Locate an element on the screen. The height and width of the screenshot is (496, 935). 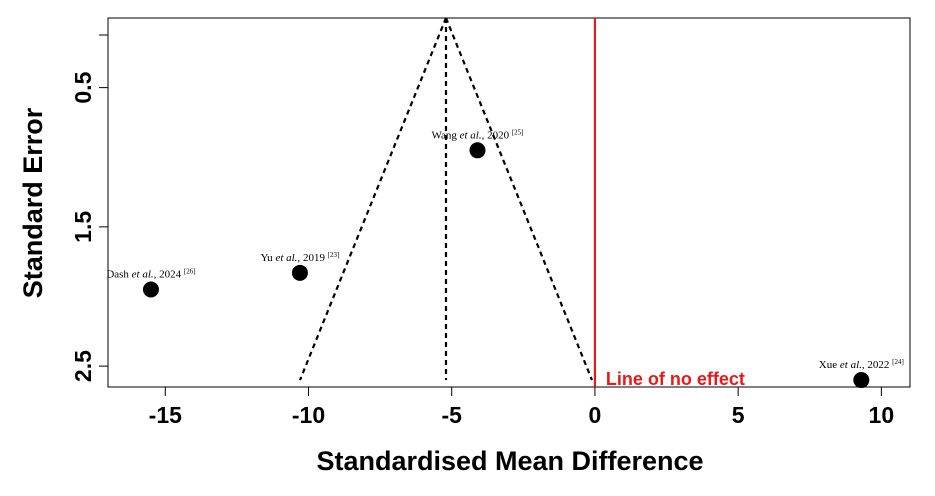
study-label-author: Yu is located at coordinates (267, 258).